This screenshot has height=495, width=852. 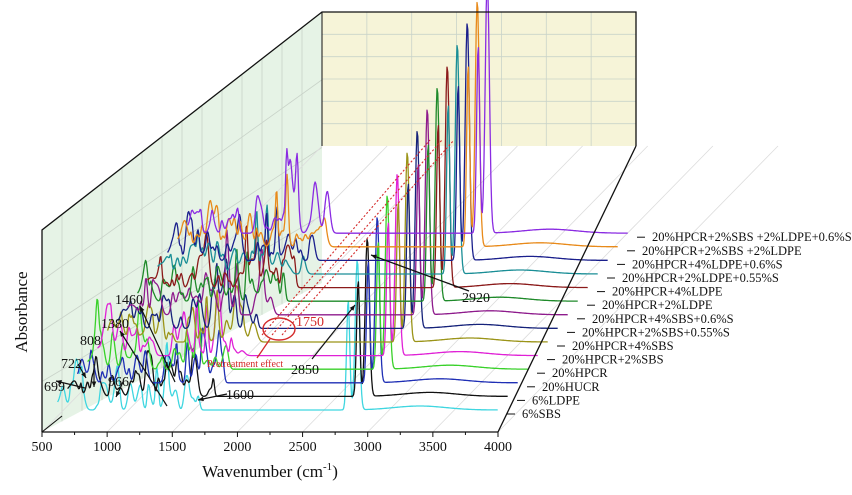 What do you see at coordinates (263, 348) in the screenshot?
I see `highlight-pointer` at bounding box center [263, 348].